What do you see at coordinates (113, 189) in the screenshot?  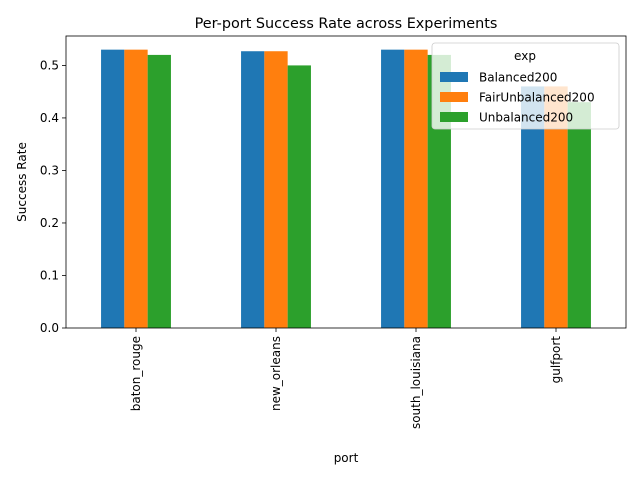 I see `bar-baton_rouge-Balanced200` at bounding box center [113, 189].